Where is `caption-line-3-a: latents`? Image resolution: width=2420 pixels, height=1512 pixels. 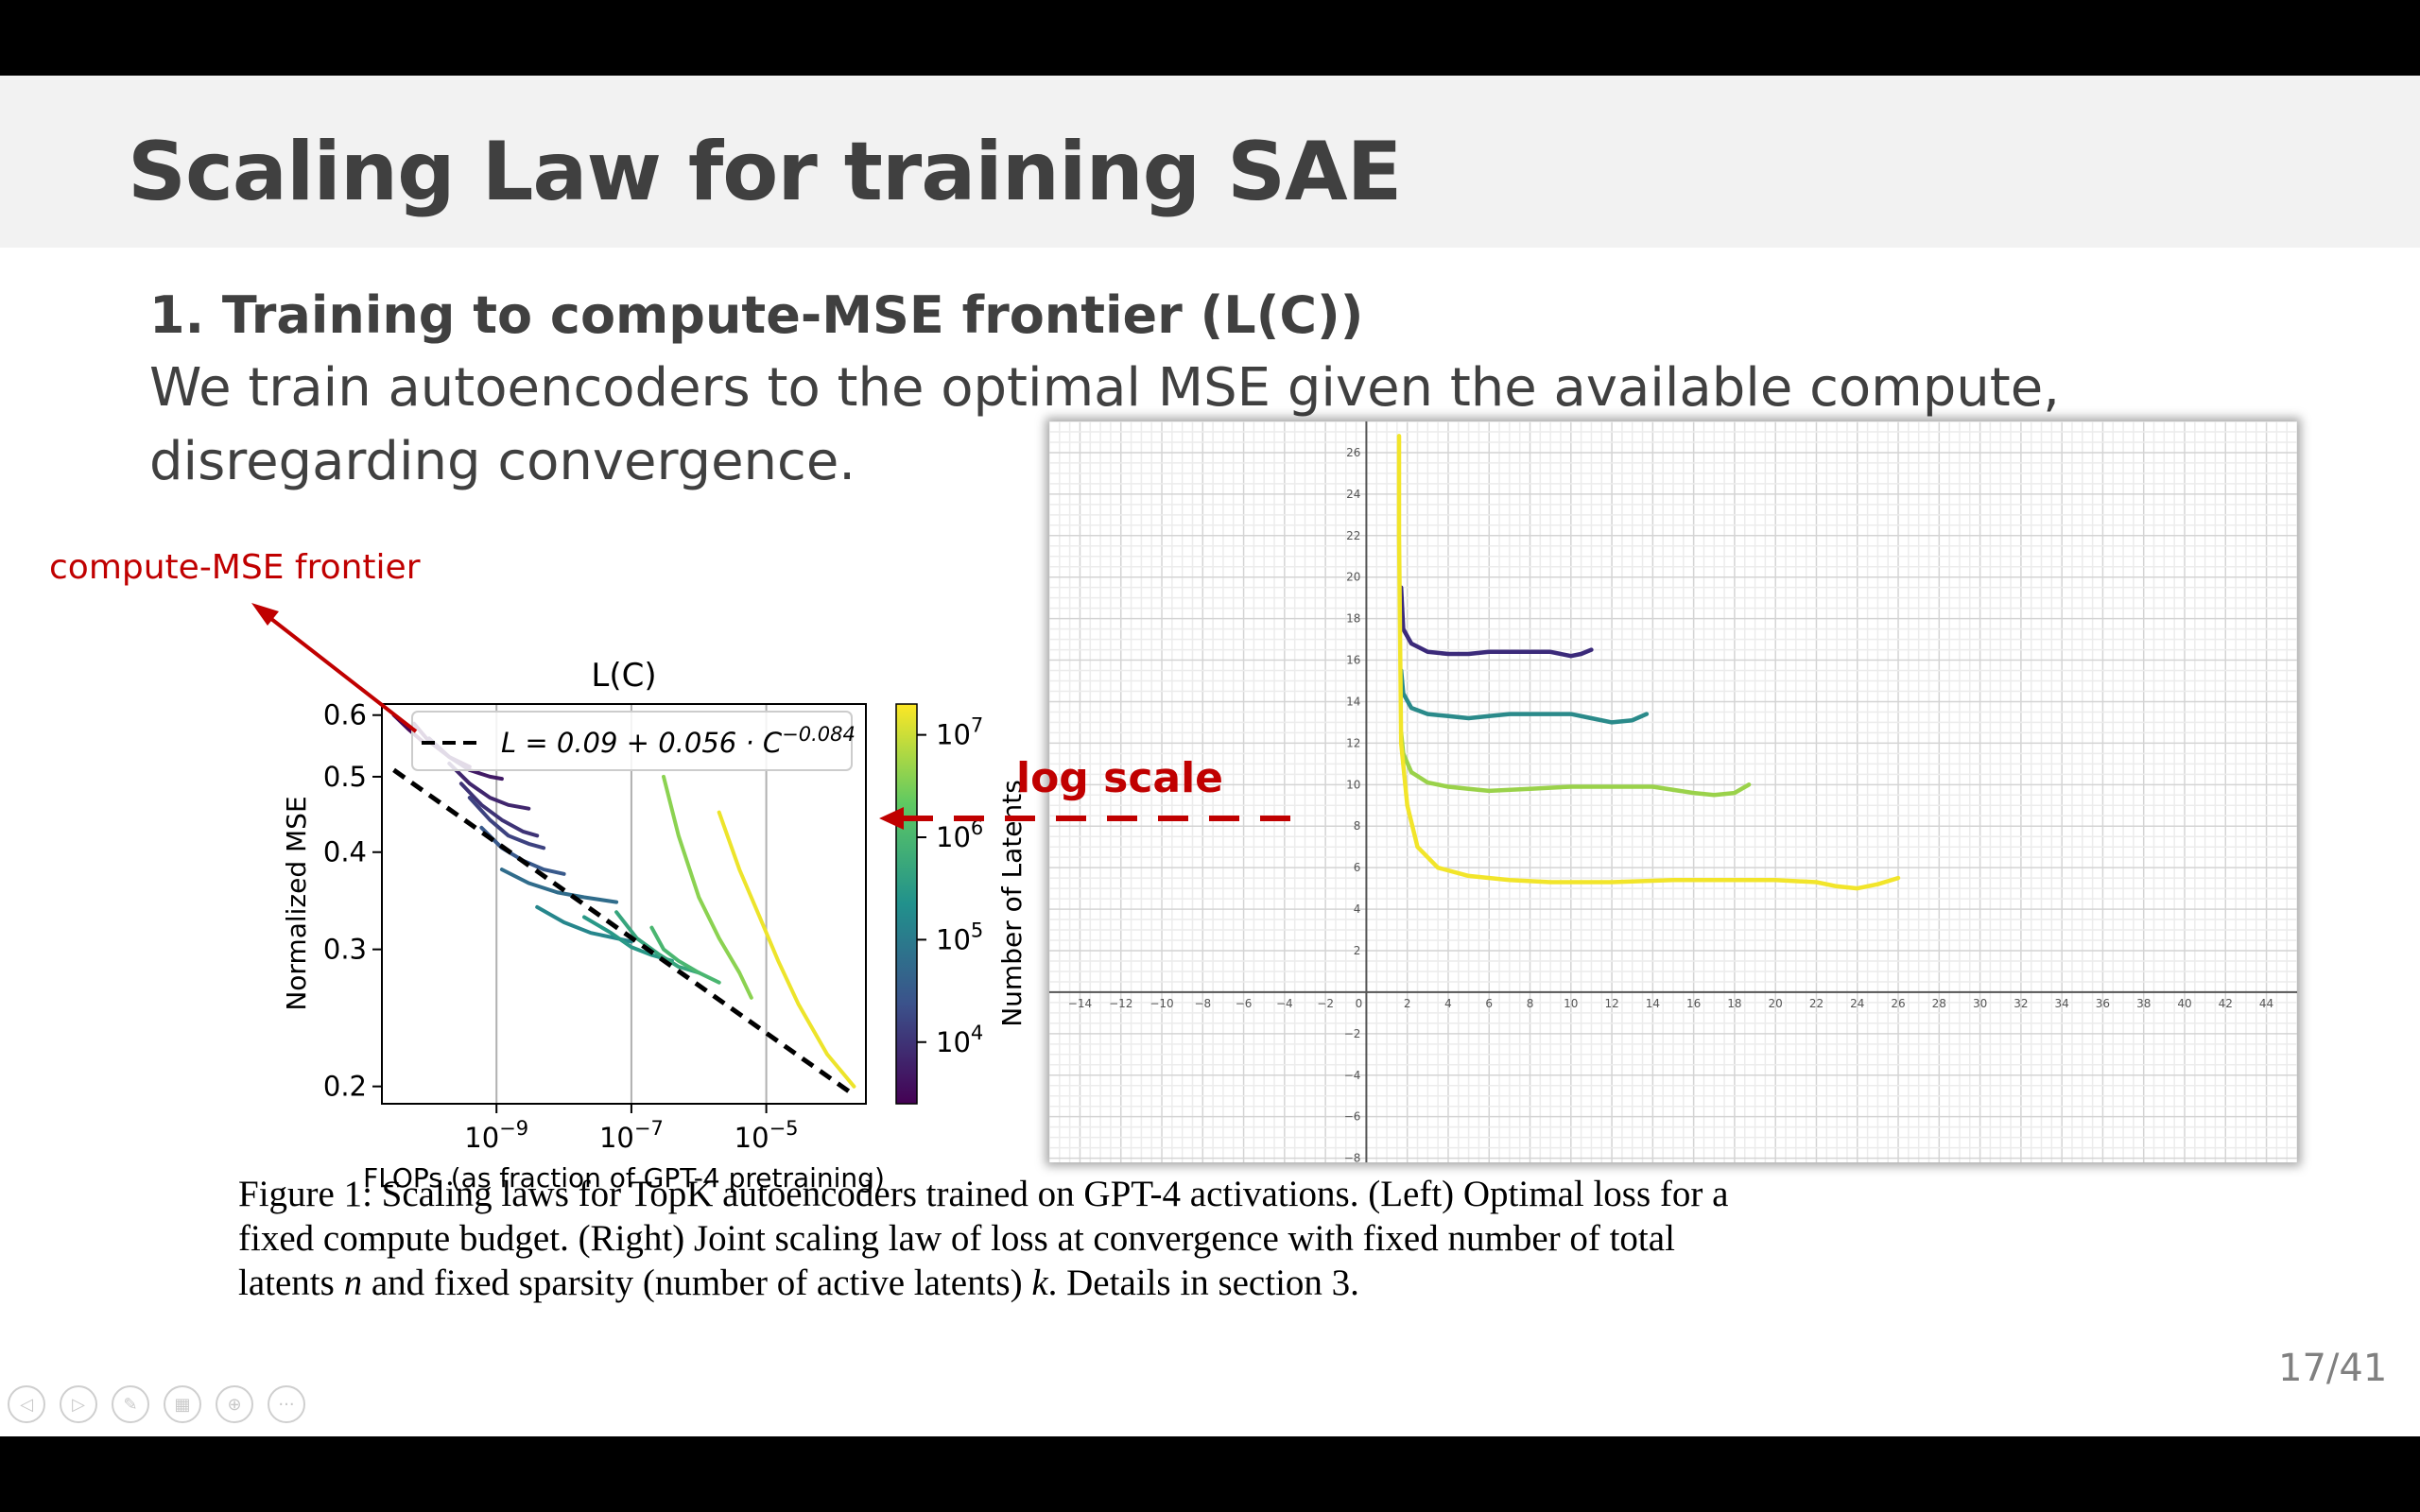 caption-line-3-a: latents is located at coordinates (291, 1283).